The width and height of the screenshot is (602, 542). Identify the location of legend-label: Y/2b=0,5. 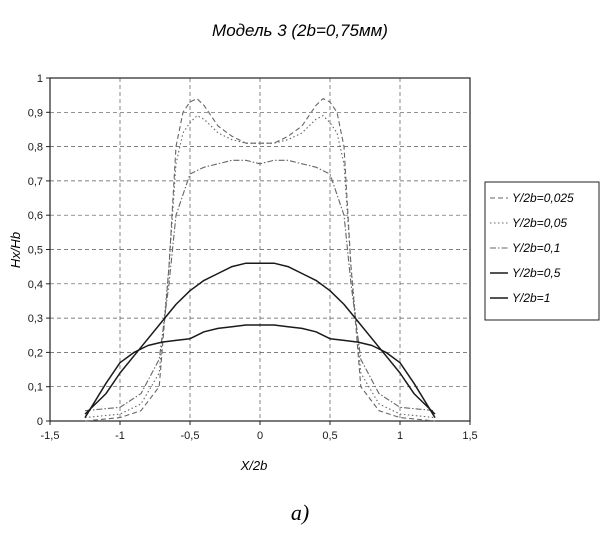
(536, 273).